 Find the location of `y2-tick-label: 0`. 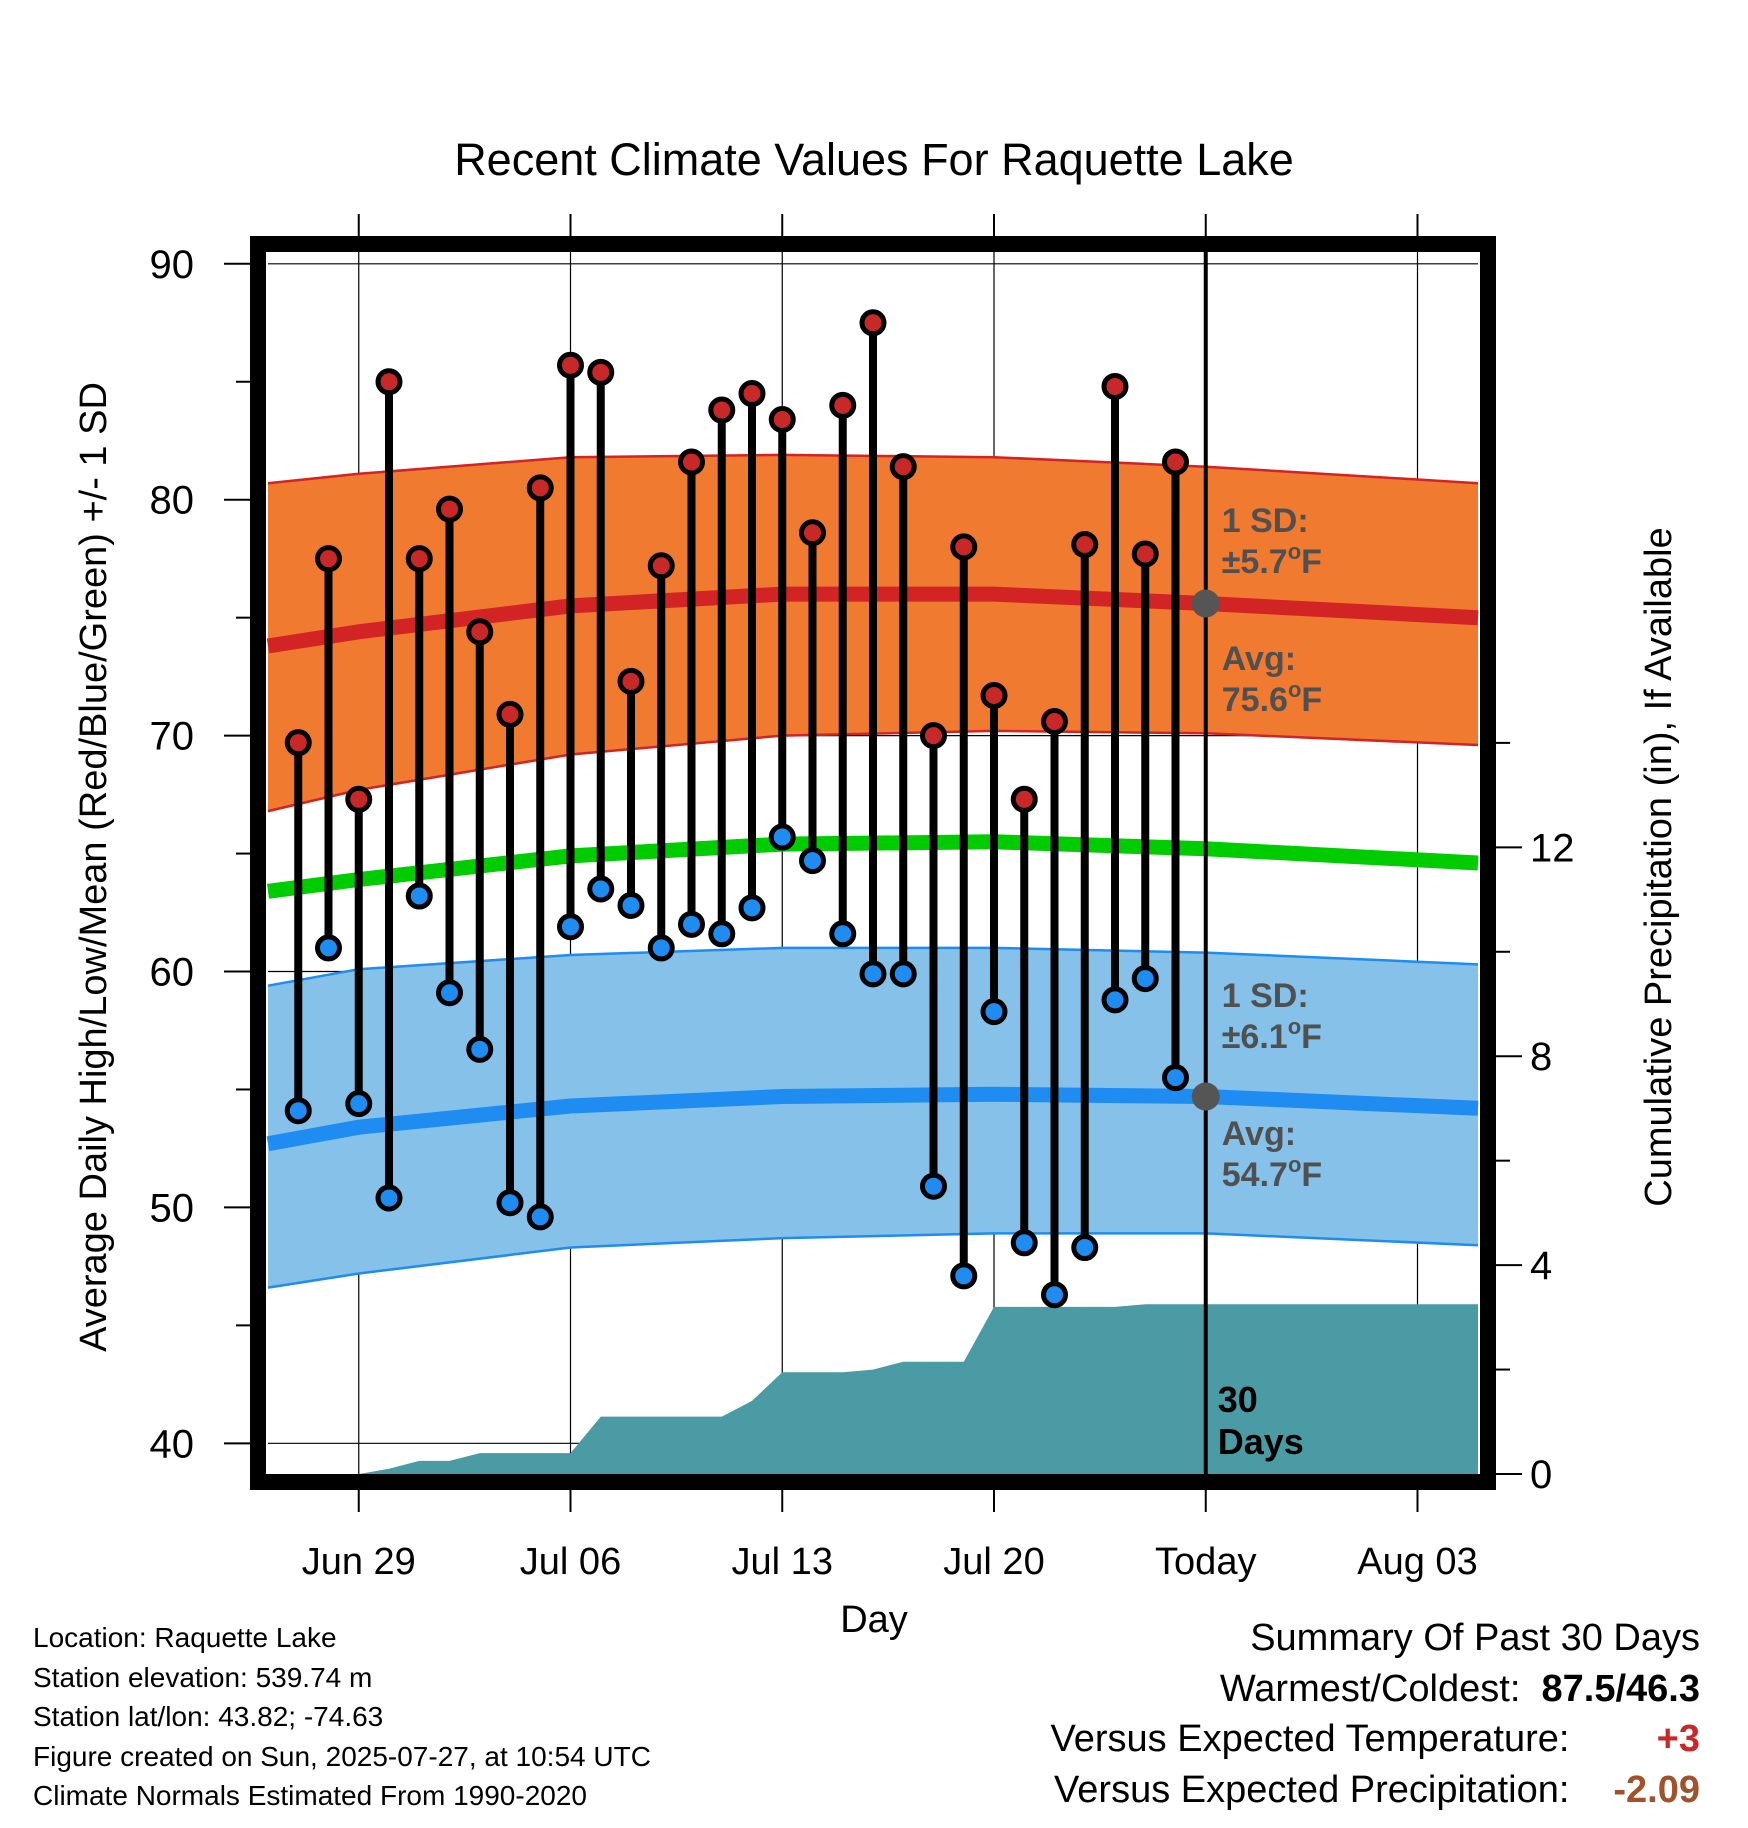

y2-tick-label: 0 is located at coordinates (1541, 1475).